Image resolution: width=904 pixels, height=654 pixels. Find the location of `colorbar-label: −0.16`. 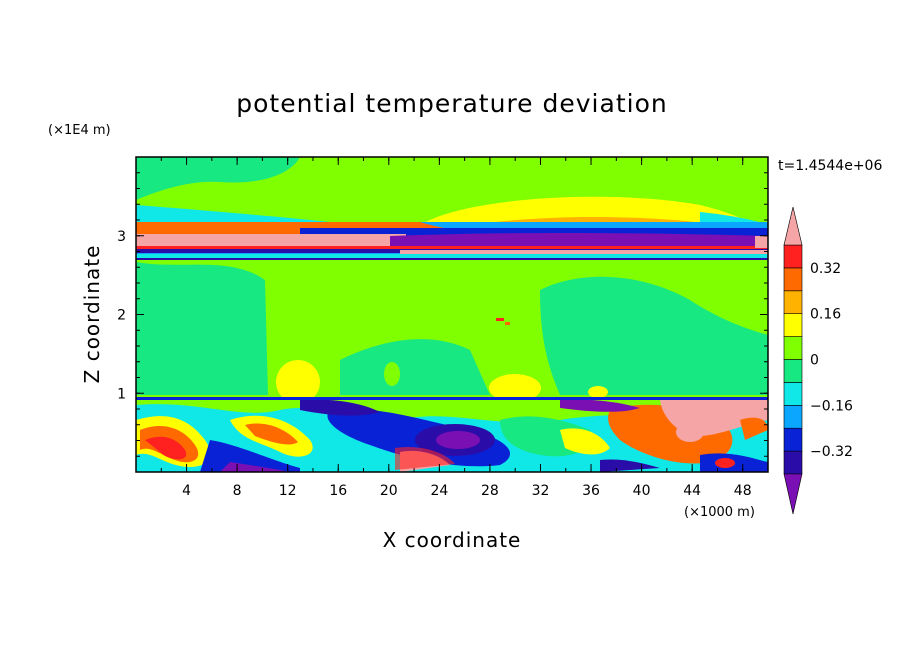

colorbar-label: −0.16 is located at coordinates (831, 406).